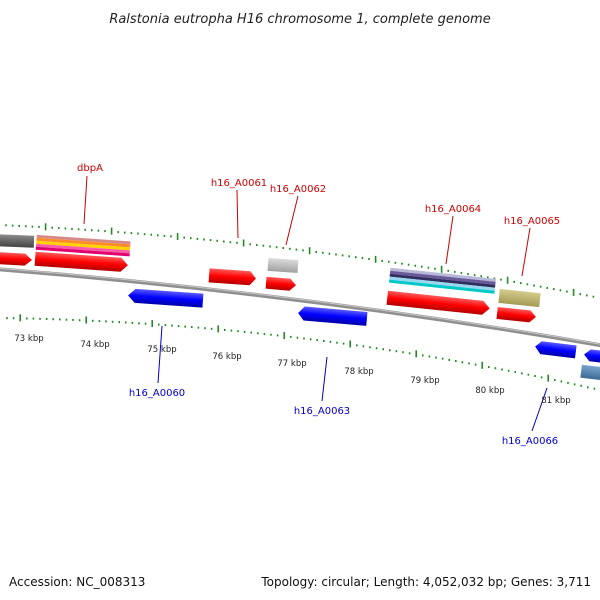 The image size is (600, 600). Describe the element at coordinates (157, 393) in the screenshot. I see `label-h16_A0060: h16_A0060` at that location.